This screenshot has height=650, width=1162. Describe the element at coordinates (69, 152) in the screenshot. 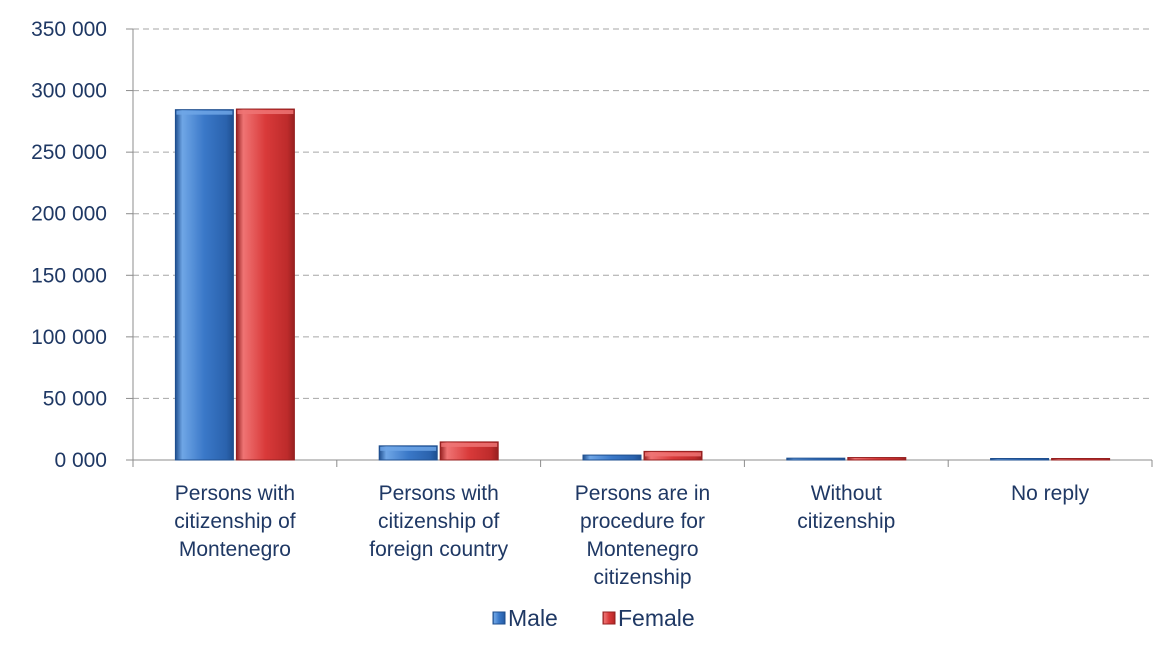

I see `y-tick-label: 250 000` at that location.